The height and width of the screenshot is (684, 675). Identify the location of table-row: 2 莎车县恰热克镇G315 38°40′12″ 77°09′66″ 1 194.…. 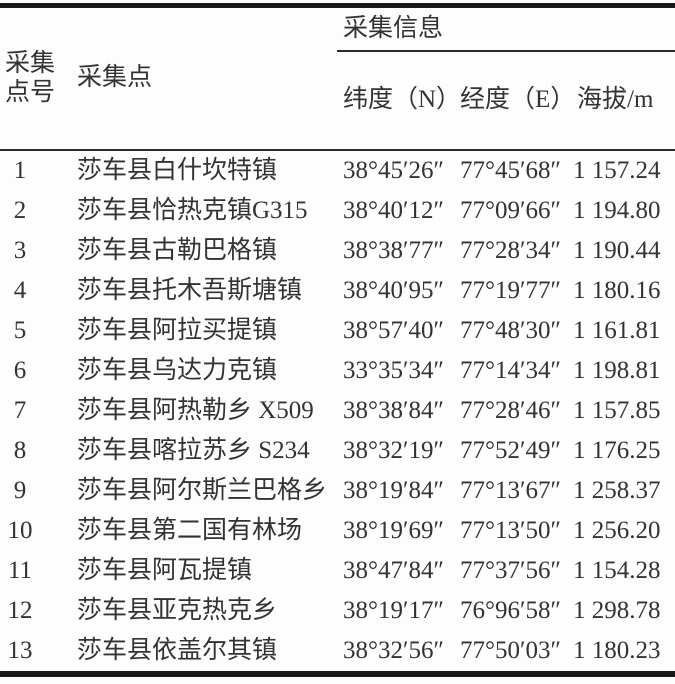
(337, 211).